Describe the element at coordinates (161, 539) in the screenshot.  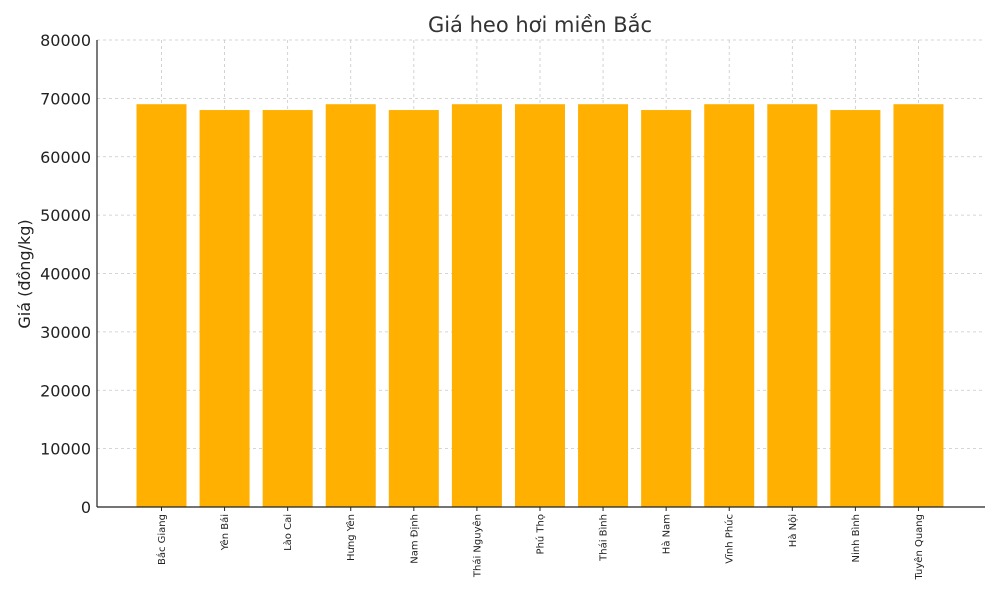
I see `x-tick-label: Bắc Giang` at that location.